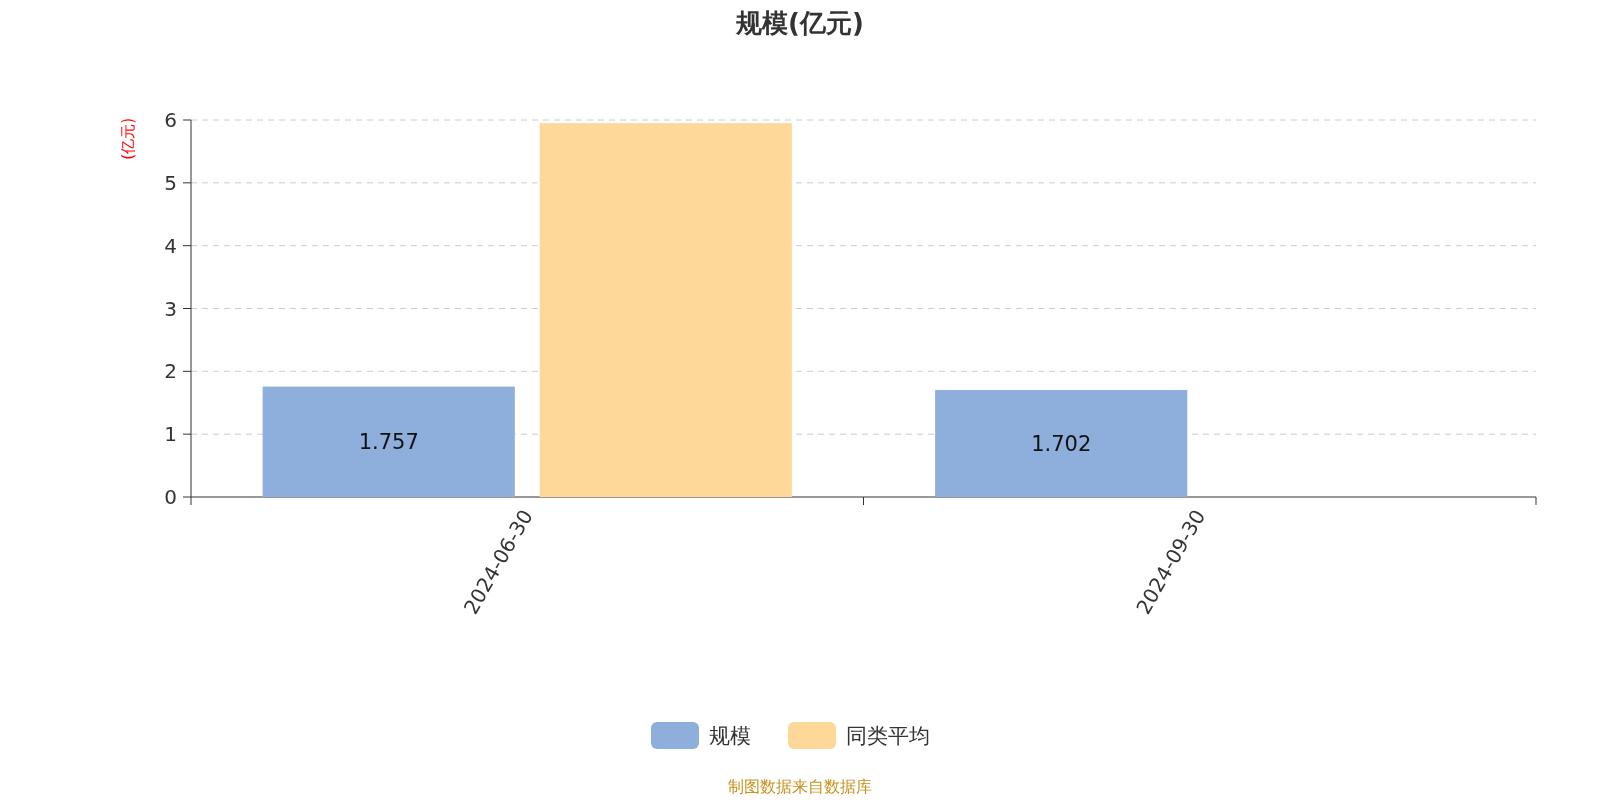  I want to click on legend-label: 同类平均, so click(888, 736).